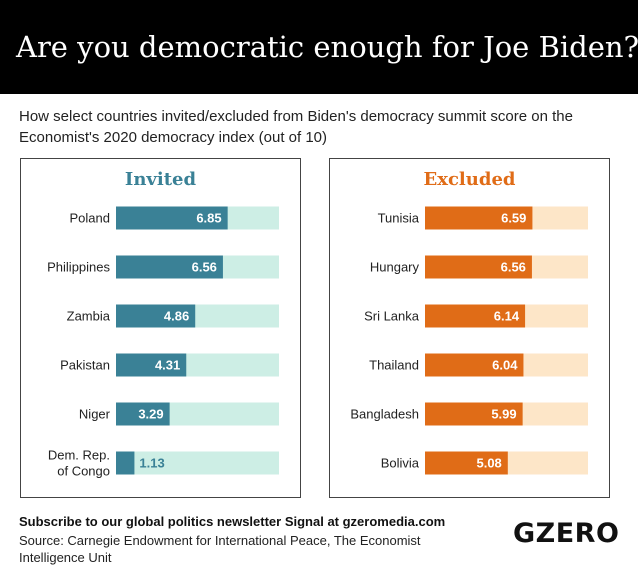 The height and width of the screenshot is (578, 638). Describe the element at coordinates (150, 414) in the screenshot. I see `invited-value-label: 3.29` at that location.